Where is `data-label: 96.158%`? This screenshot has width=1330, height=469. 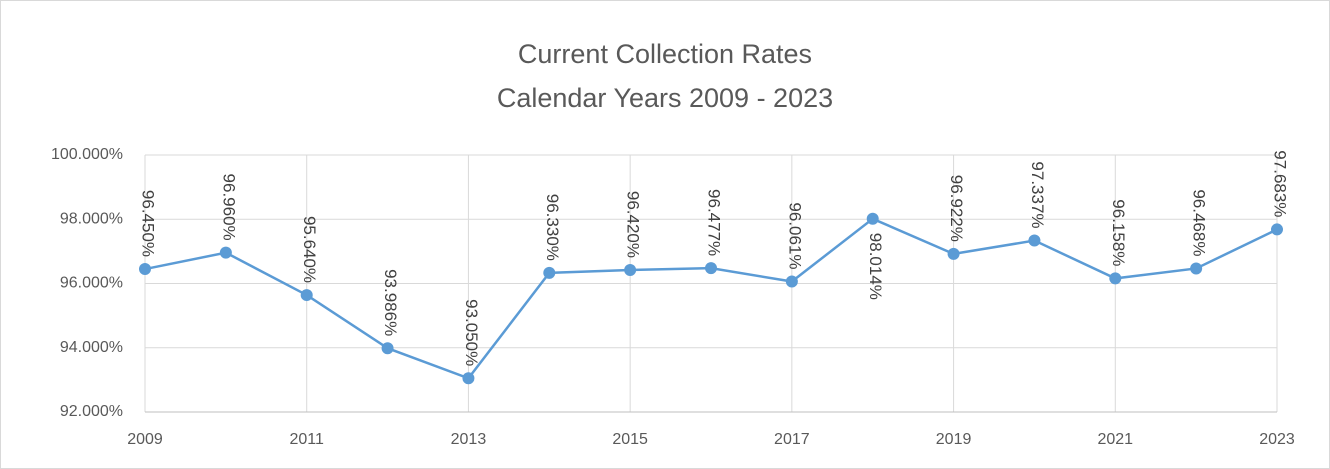 data-label: 96.158% is located at coordinates (1118, 232).